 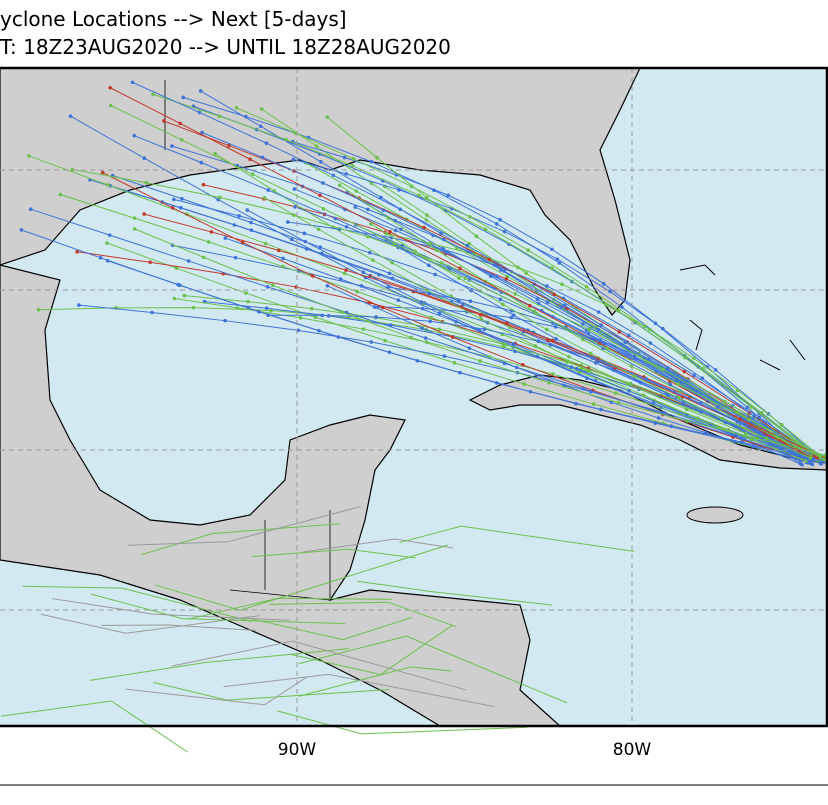 What do you see at coordinates (225, 47) in the screenshot?
I see `title-line: T: 18Z23AUG2020 --> UNTIL 18Z28AUG2020` at bounding box center [225, 47].